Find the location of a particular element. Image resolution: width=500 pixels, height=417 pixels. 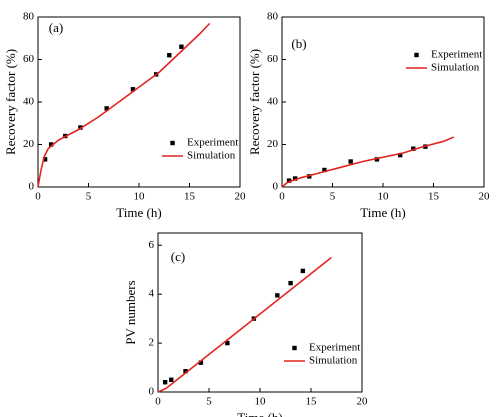

y-tick-label: 6 is located at coordinates (152, 245).